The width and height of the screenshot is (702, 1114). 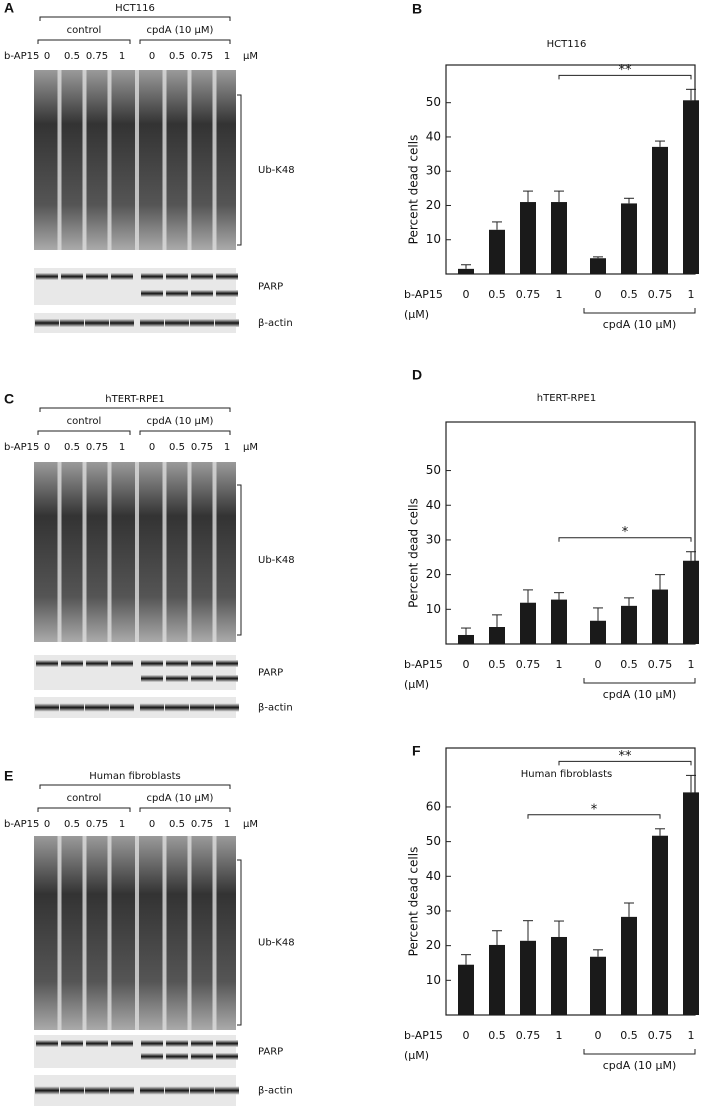 What do you see at coordinates (626, 70) in the screenshot?
I see `significance-label: **` at bounding box center [626, 70].